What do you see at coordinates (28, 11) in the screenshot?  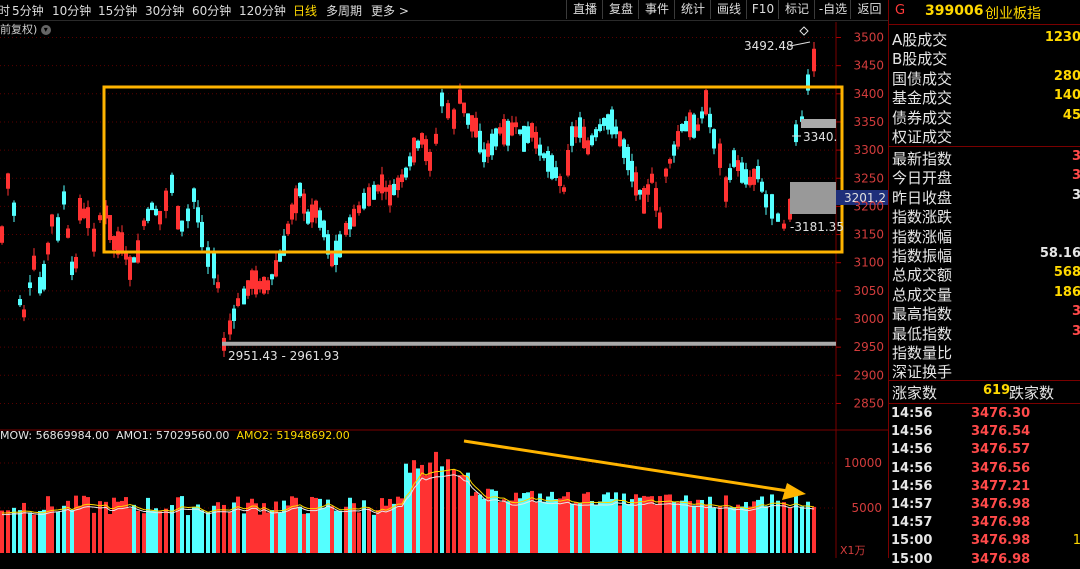 I see `period-tab-5min: 5分钟` at bounding box center [28, 11].